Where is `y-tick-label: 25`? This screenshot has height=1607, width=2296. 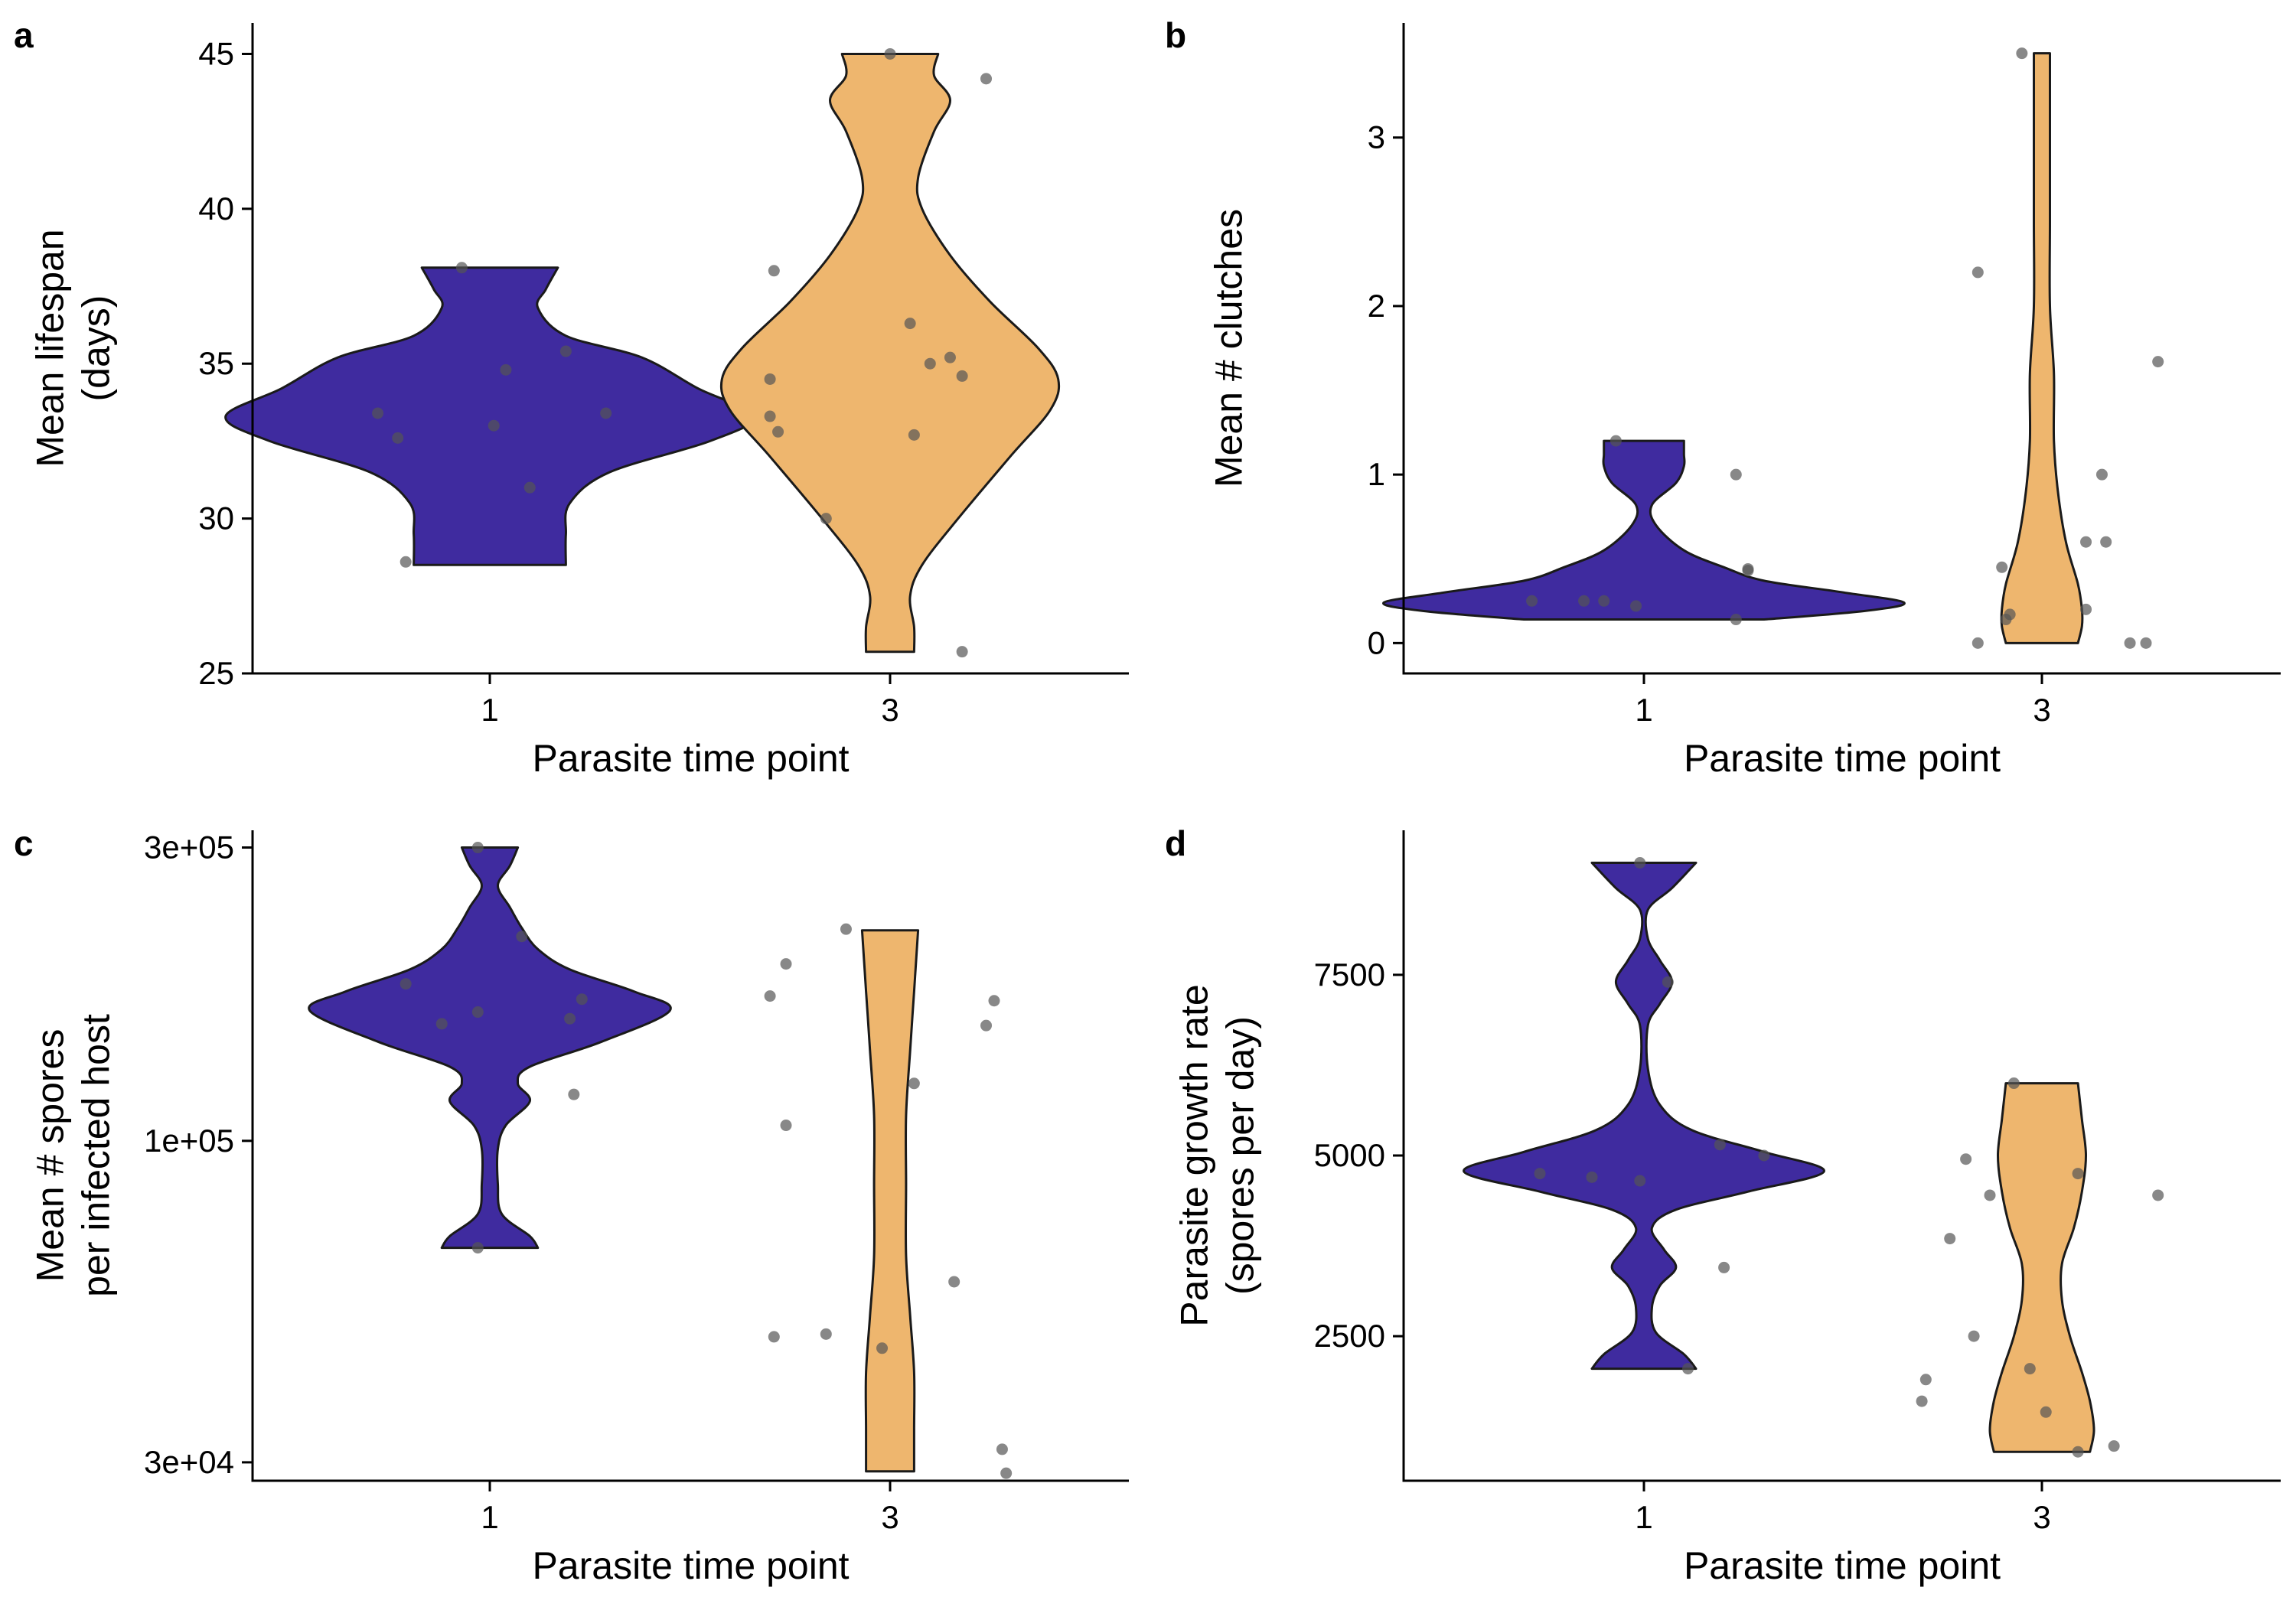
y-tick-label: 25 is located at coordinates (216, 673).